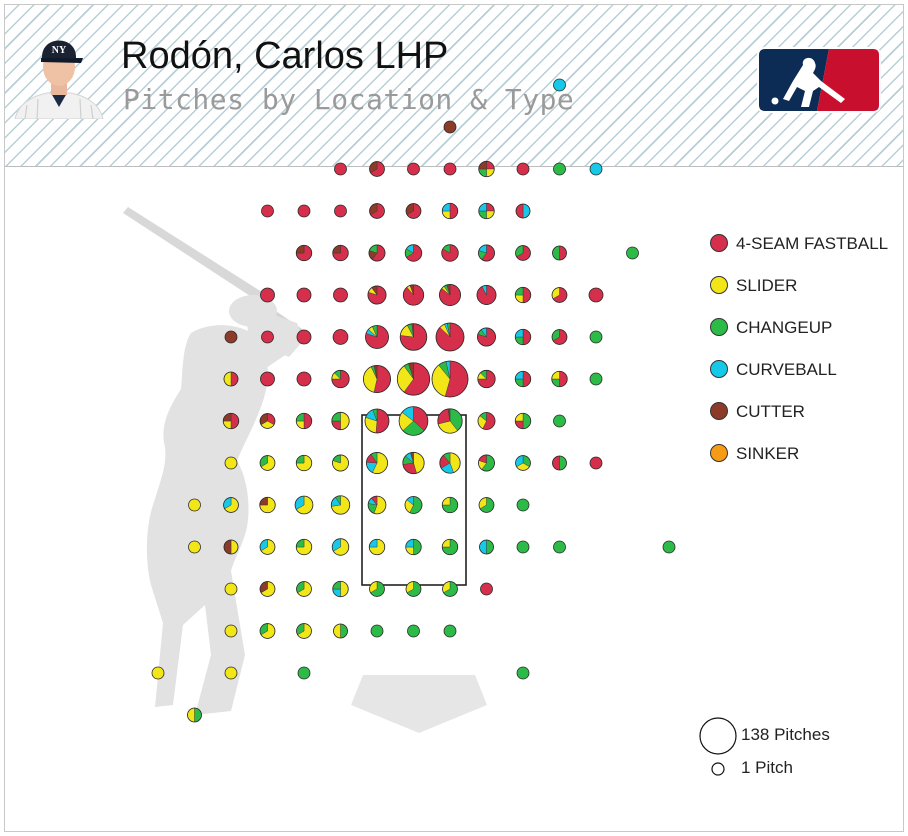 The height and width of the screenshot is (836, 908). I want to click on cap-logo-text: NY, so click(59, 50).